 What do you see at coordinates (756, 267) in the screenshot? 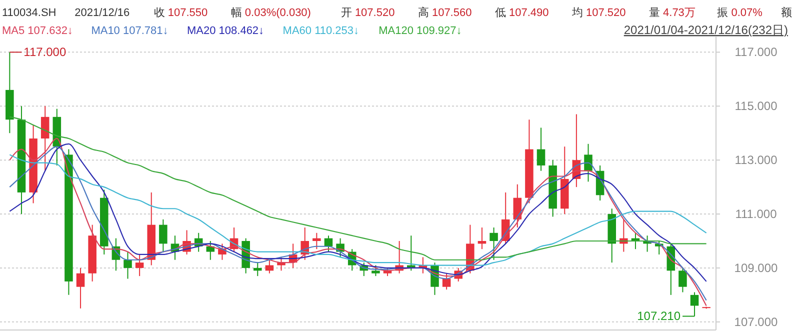
I see `y-tick-label: 109.000` at bounding box center [756, 267].